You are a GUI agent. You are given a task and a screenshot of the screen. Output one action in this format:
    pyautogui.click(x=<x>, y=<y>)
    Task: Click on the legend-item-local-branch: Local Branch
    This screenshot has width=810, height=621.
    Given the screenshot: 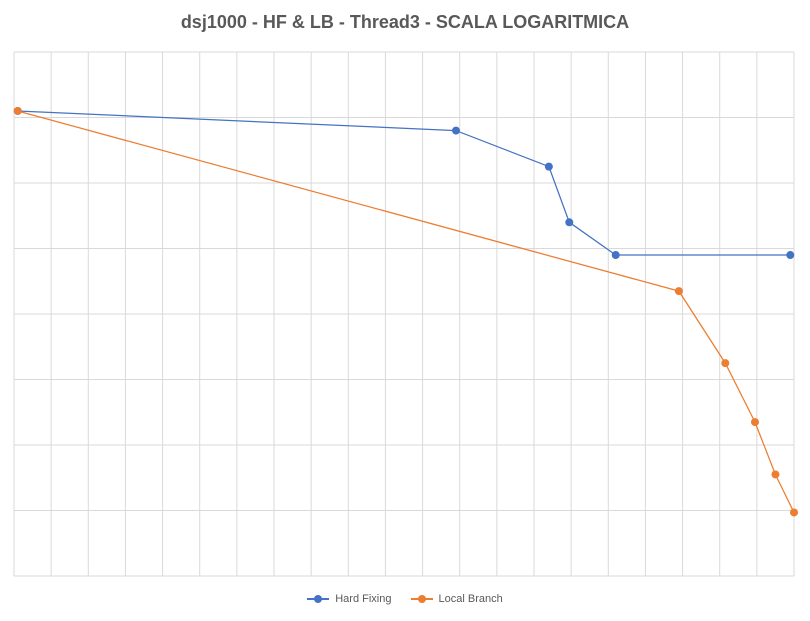 What is the action you would take?
    pyautogui.click(x=456, y=599)
    